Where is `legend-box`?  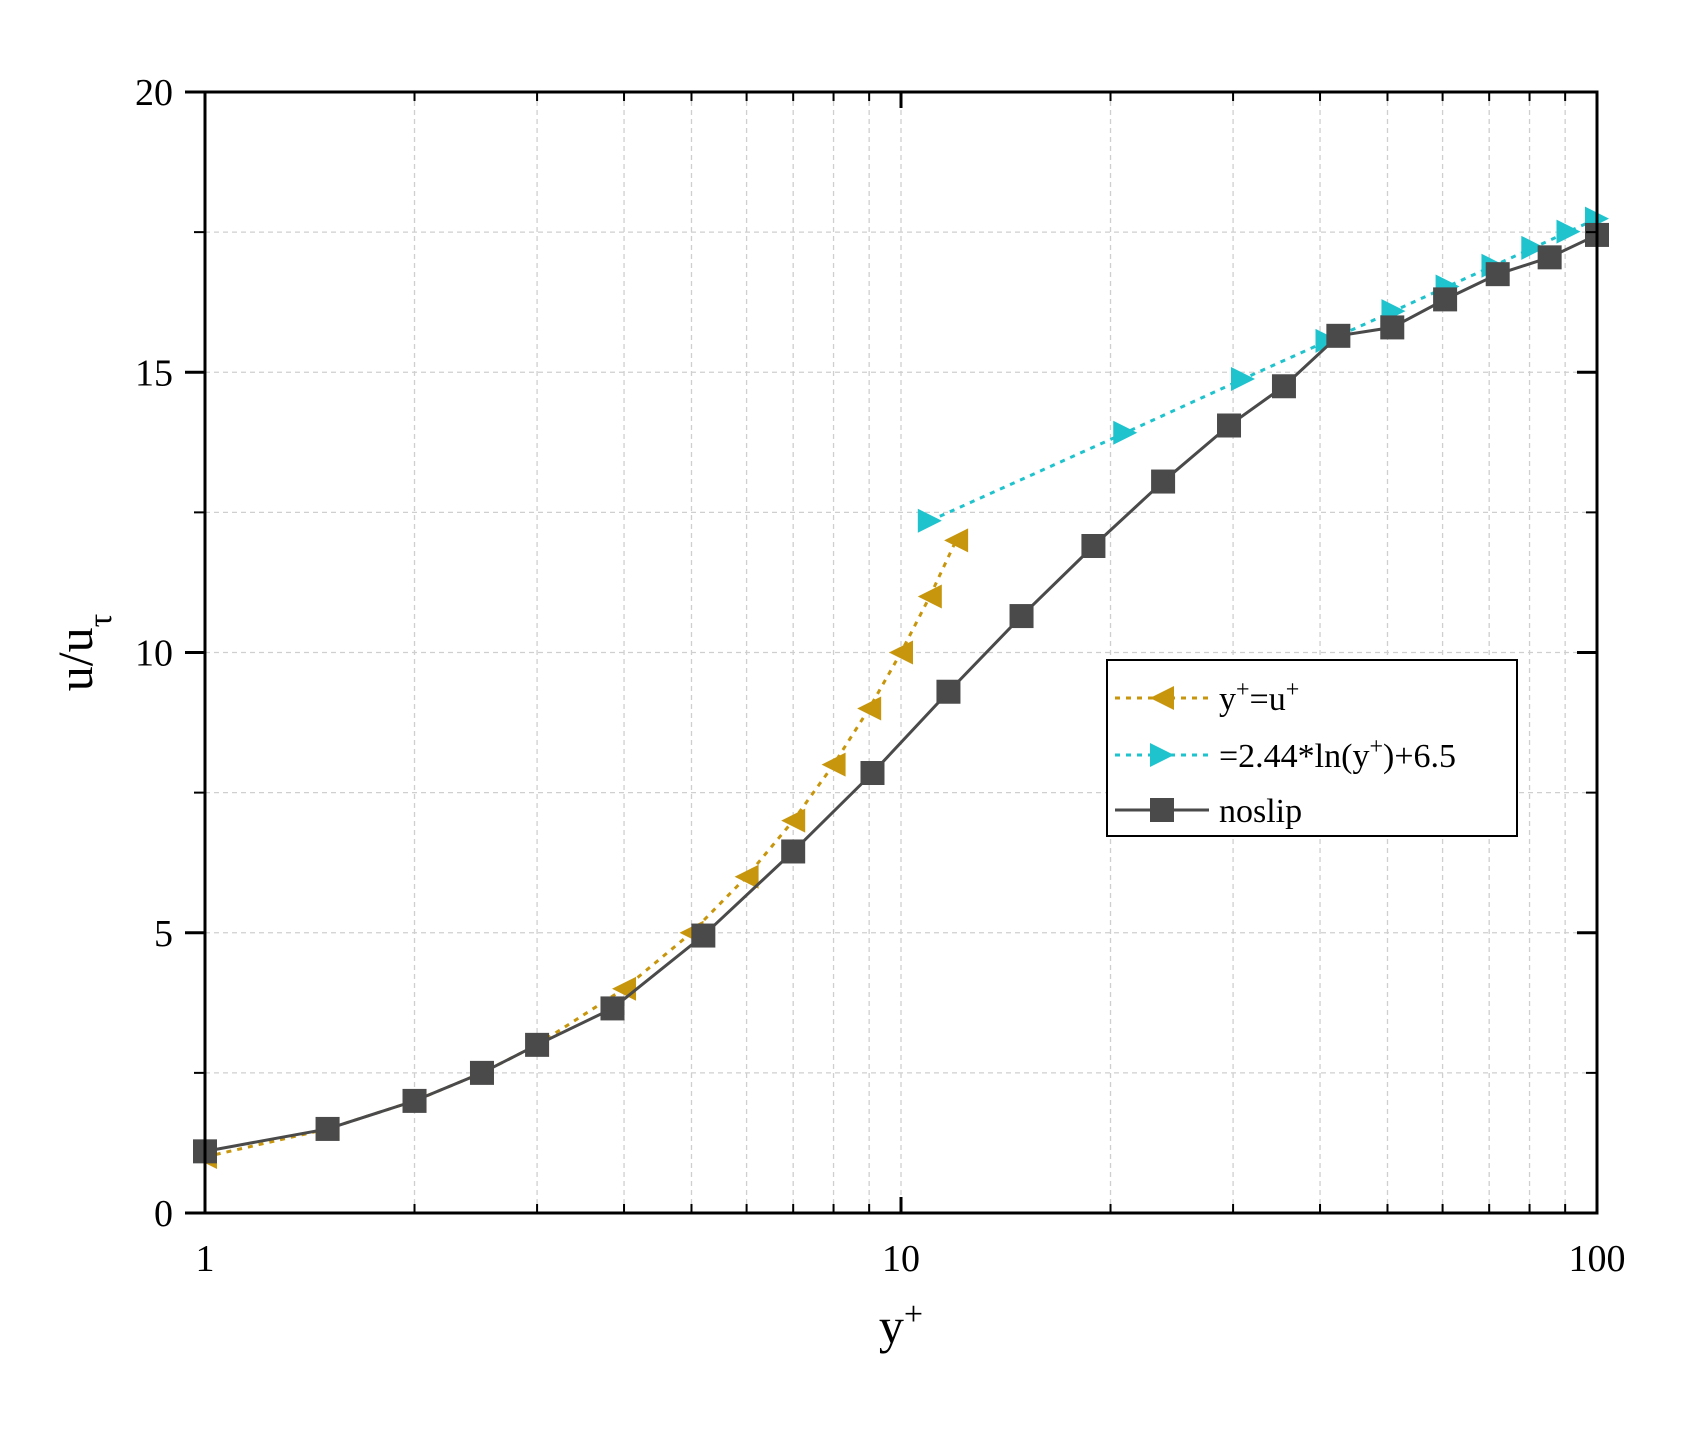 legend-box is located at coordinates (1312, 748).